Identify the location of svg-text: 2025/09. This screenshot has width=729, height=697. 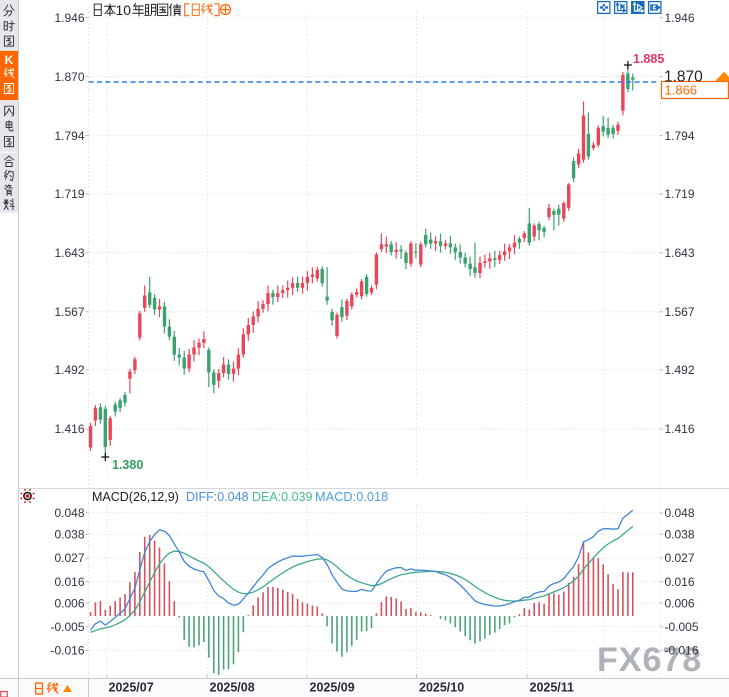
(332, 688).